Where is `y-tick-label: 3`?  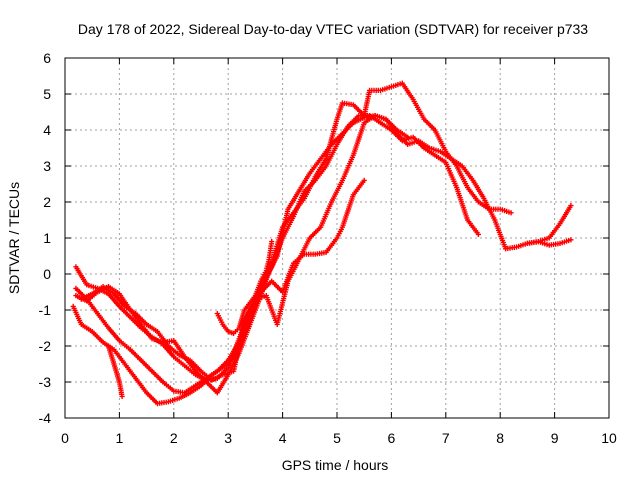
y-tick-label: 3 is located at coordinates (47, 166).